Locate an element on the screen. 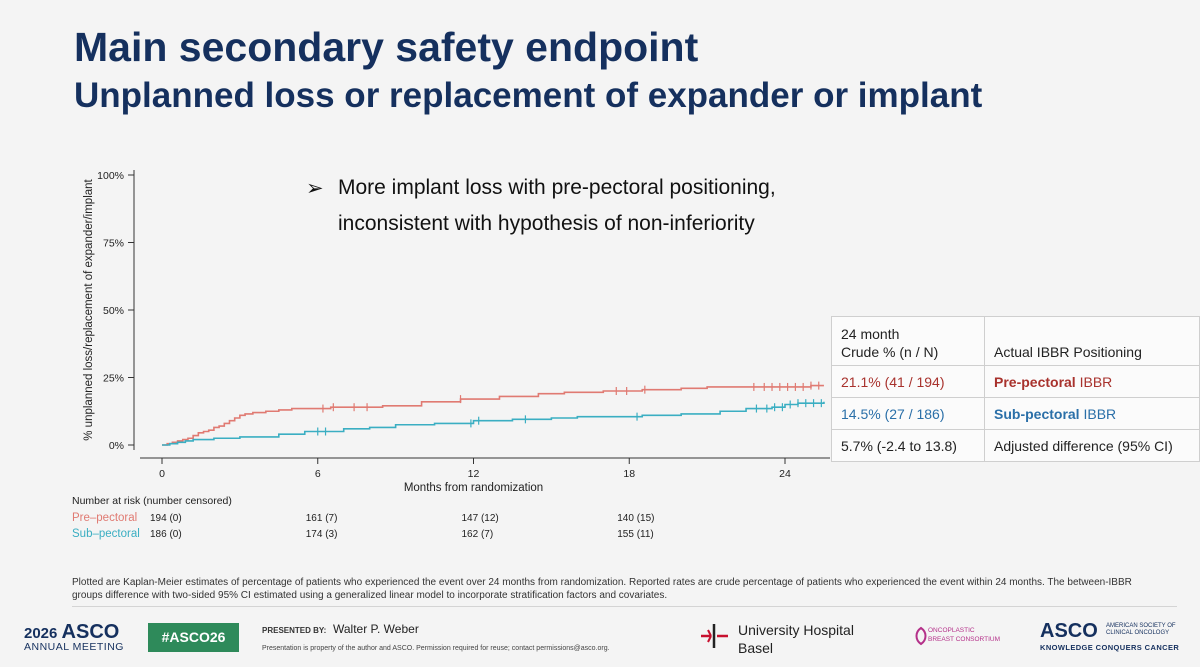  summary-header-line-2: Crude % (n / N) is located at coordinates (890, 352).